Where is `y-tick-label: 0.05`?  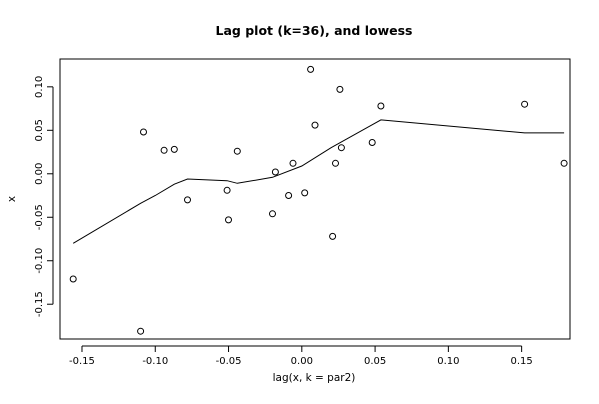
y-tick-label: 0.05 is located at coordinates (39, 130).